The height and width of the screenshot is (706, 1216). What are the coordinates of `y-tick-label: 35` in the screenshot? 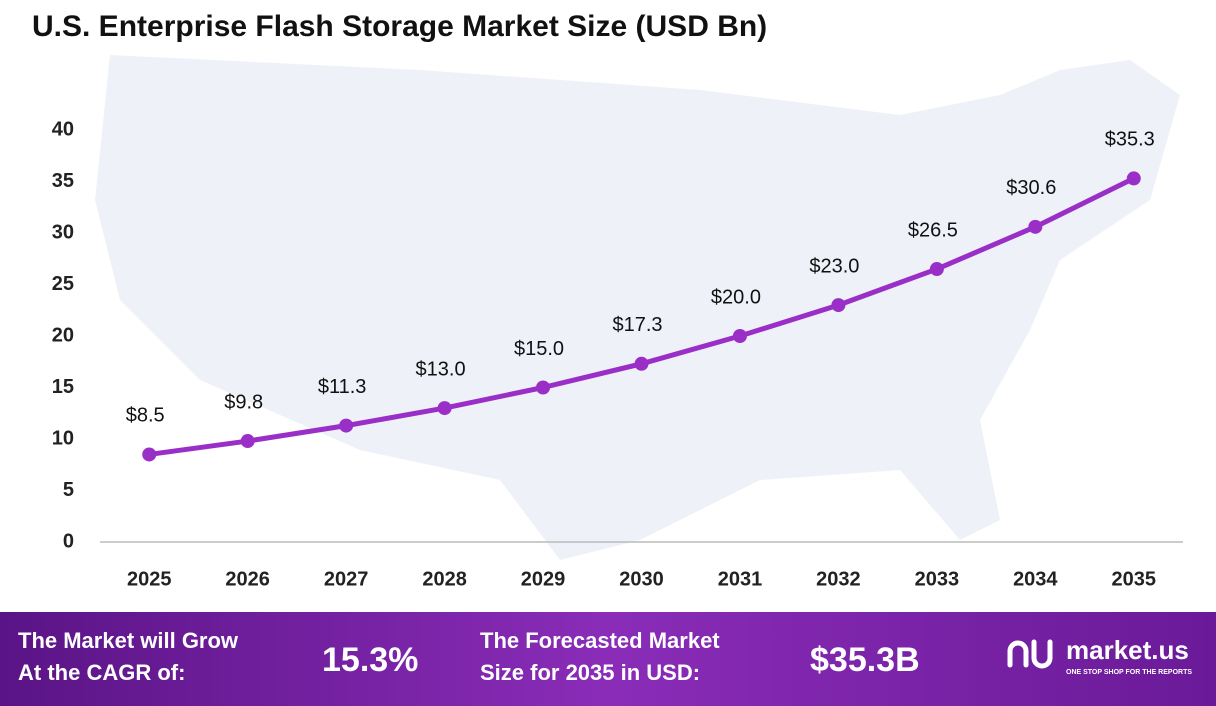 It's located at (63, 181).